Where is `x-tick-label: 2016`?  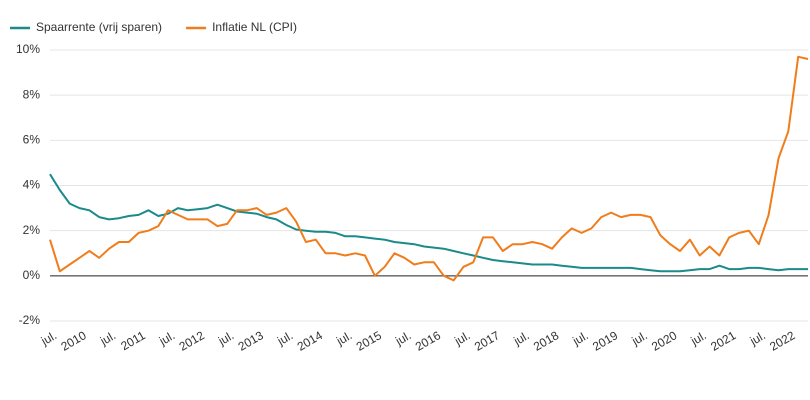 x-tick-label: 2016 is located at coordinates (428, 341).